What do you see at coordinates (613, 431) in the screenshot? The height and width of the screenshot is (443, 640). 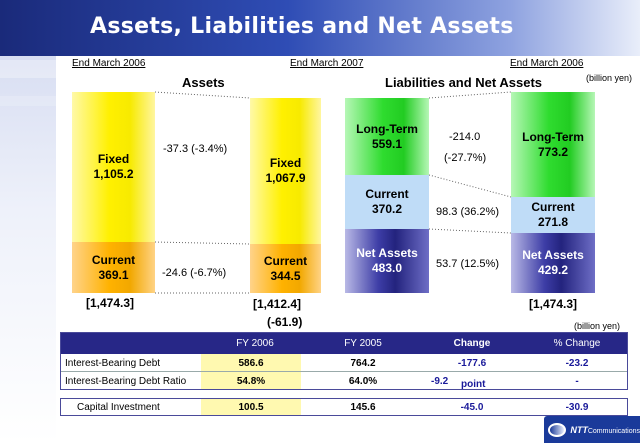 I see `logo-name: Communications` at bounding box center [613, 431].